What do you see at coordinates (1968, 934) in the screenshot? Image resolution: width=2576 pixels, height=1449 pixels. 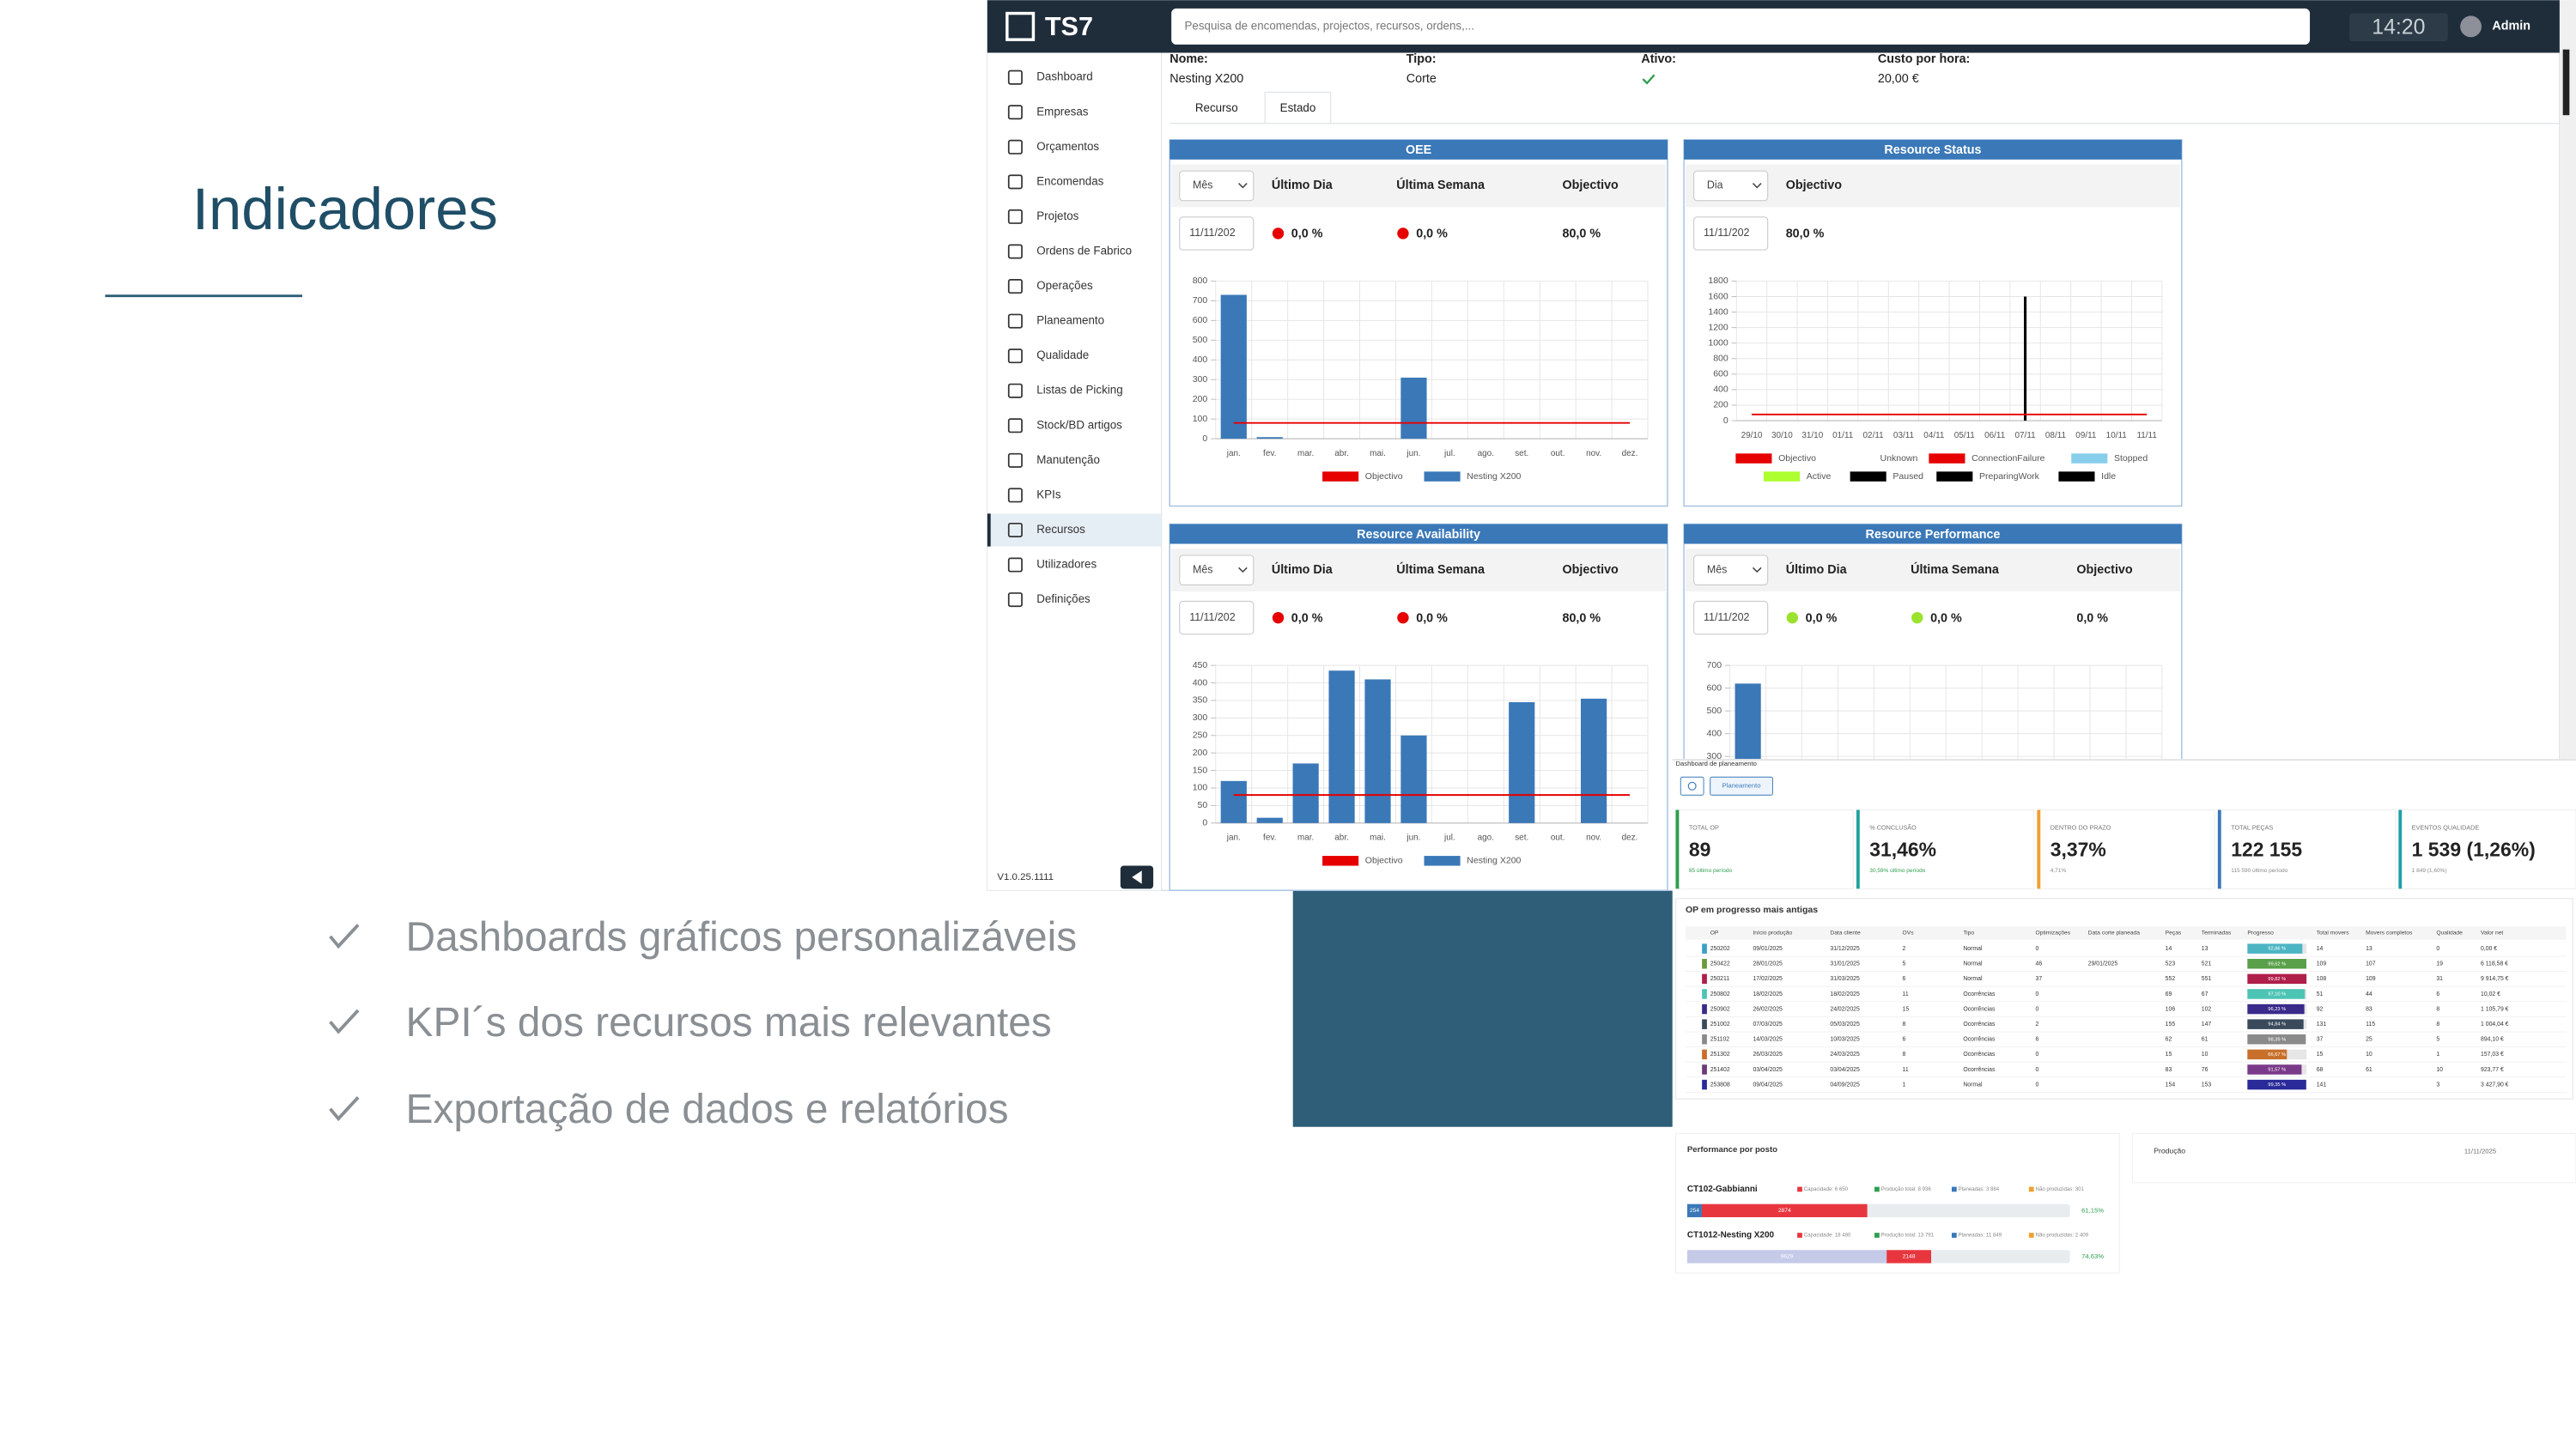 I see `table-header: Tipo` at bounding box center [1968, 934].